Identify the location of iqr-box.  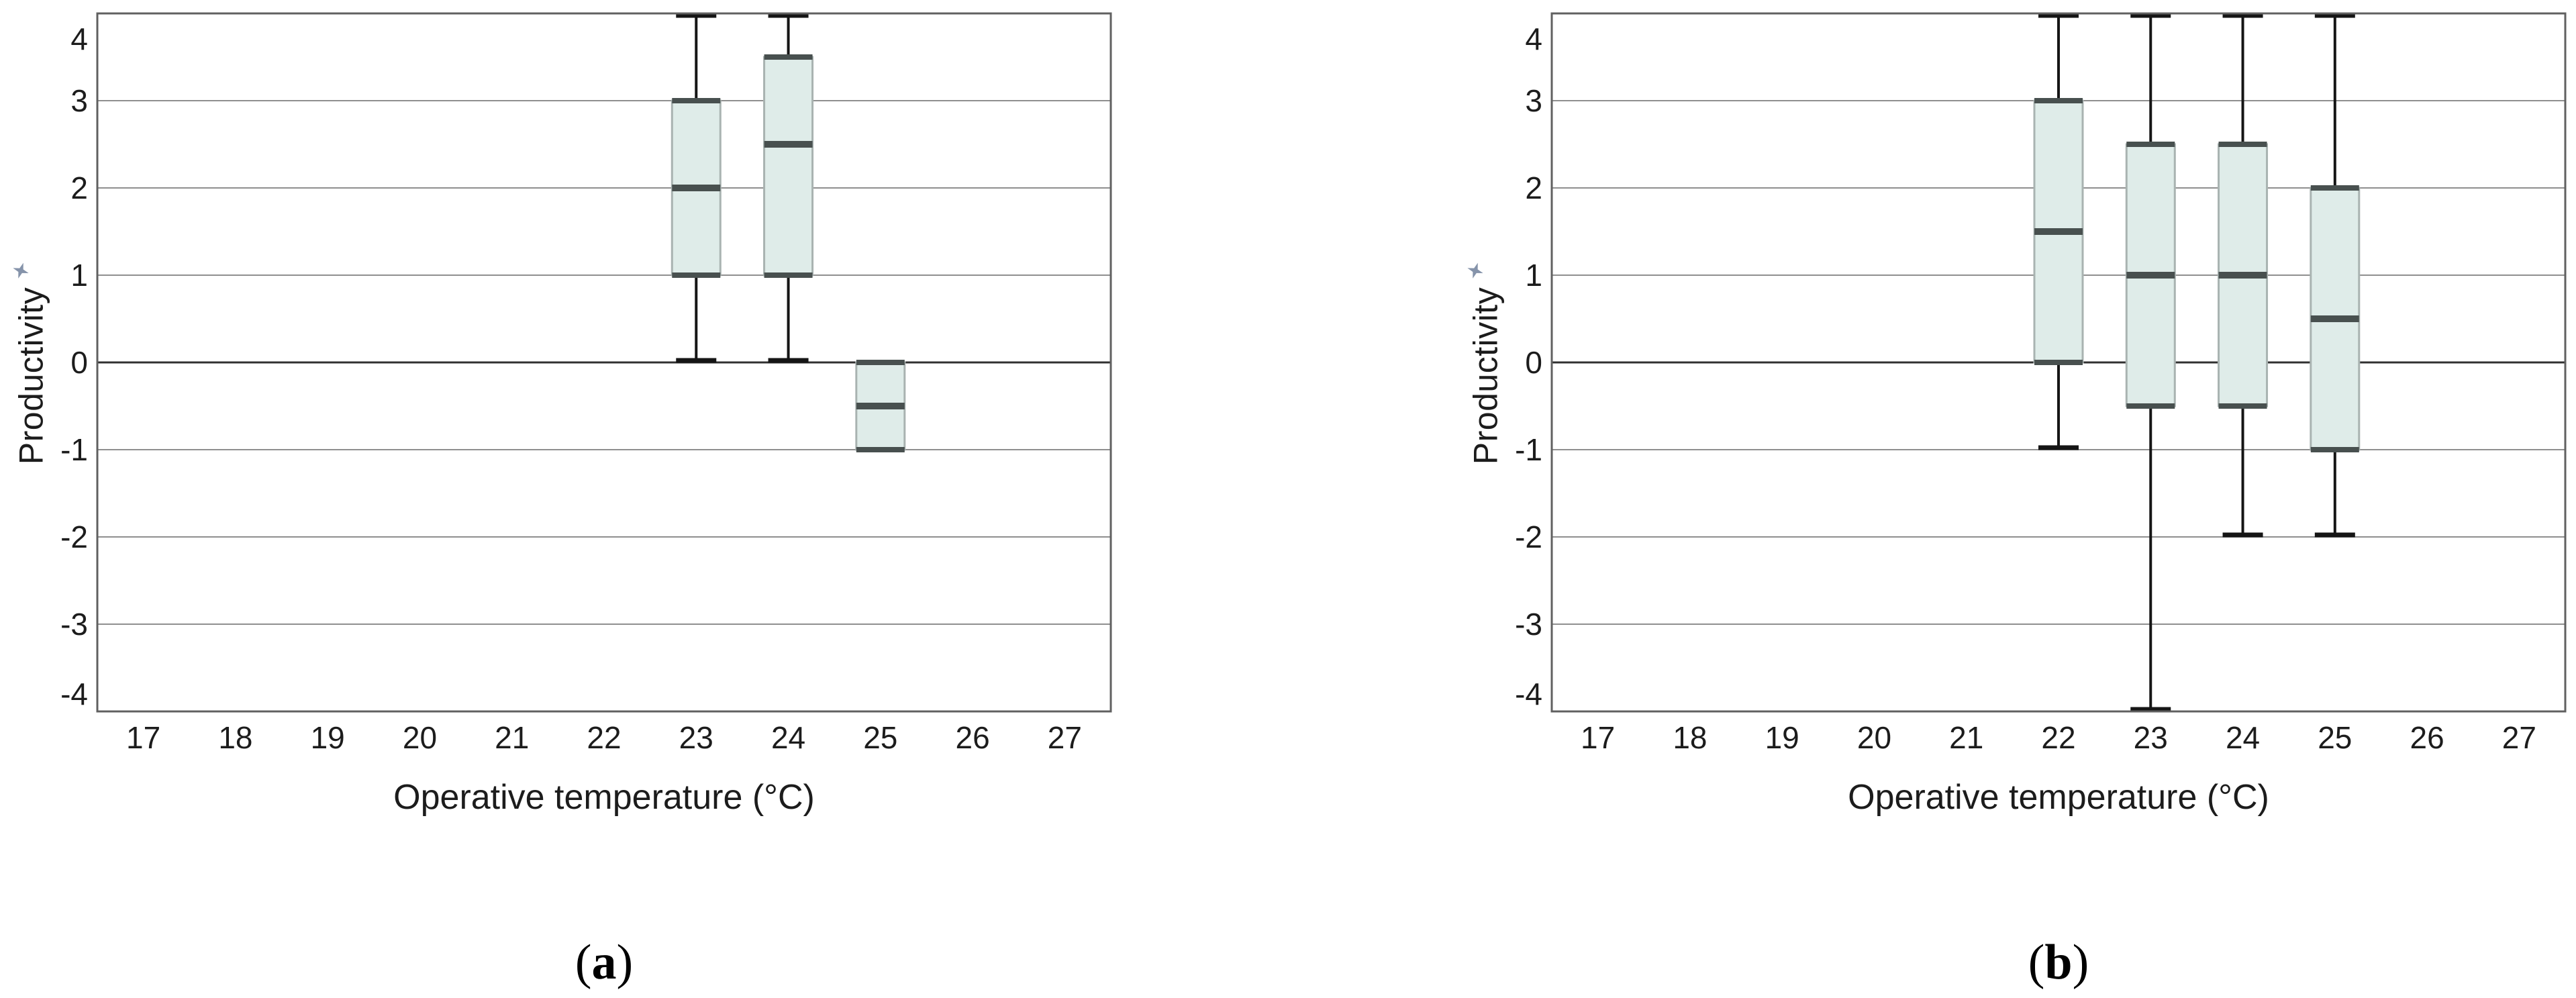
(788, 166).